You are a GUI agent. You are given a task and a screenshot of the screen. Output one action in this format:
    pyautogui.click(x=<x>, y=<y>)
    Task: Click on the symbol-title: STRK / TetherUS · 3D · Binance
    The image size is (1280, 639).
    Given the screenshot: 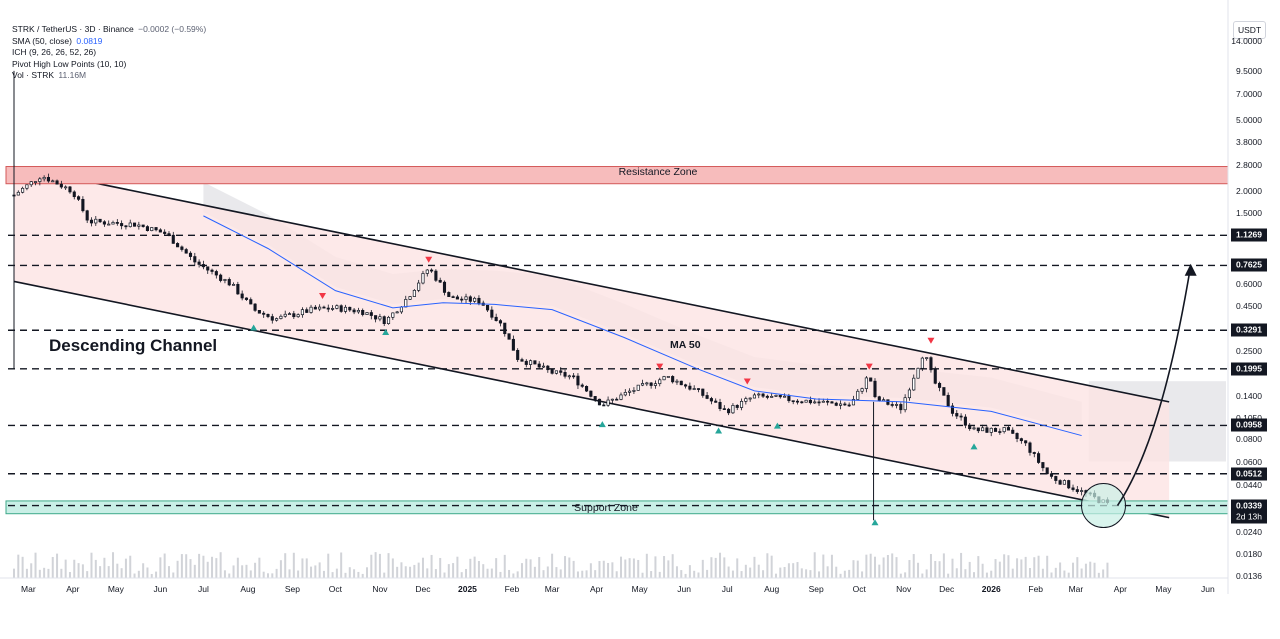 What is the action you would take?
    pyautogui.click(x=73, y=29)
    